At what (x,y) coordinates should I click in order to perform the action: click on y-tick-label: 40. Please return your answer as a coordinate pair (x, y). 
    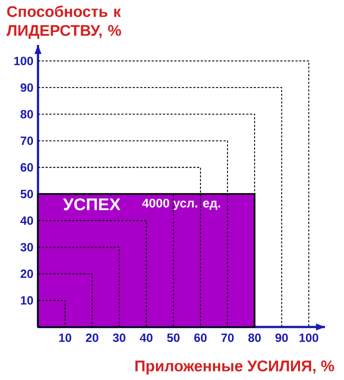
    Looking at the image, I should click on (26, 220).